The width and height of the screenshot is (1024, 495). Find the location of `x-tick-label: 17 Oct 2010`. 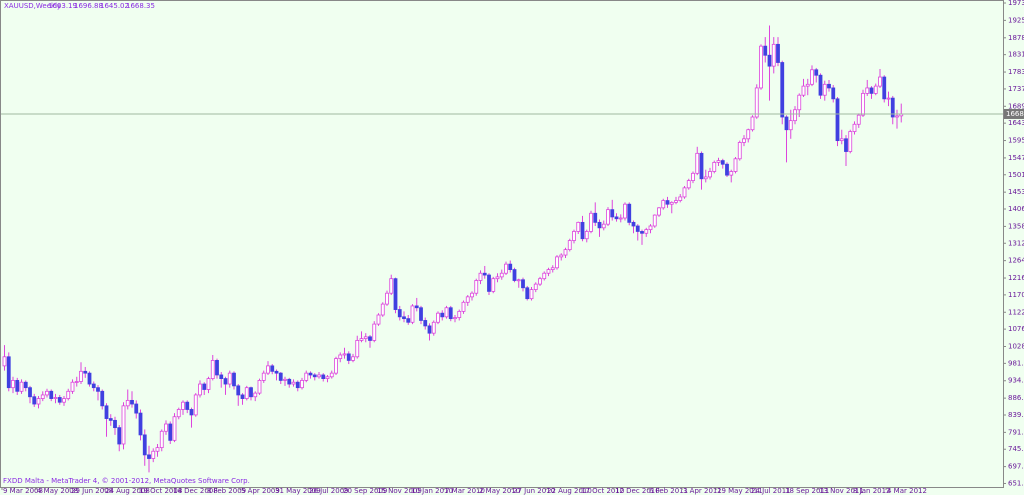

x-tick-label: 17 Oct 2010 is located at coordinates (602, 491).